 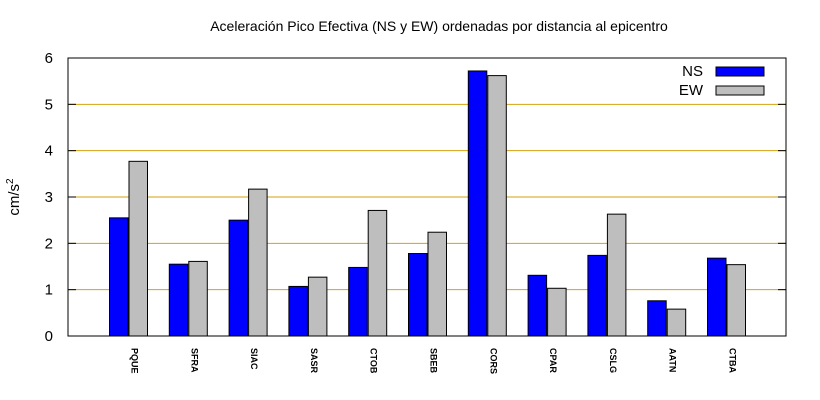 I want to click on y-axis-label-unit: cm/s, so click(x=14, y=200).